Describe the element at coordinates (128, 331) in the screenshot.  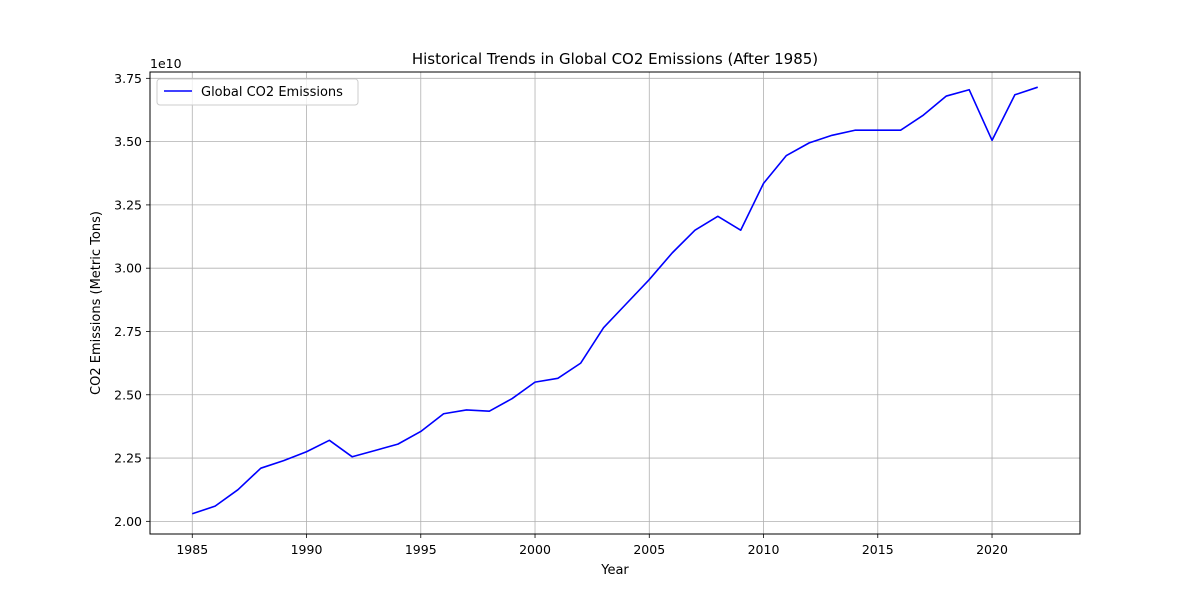
I see `y-tick-label: 2.75` at that location.